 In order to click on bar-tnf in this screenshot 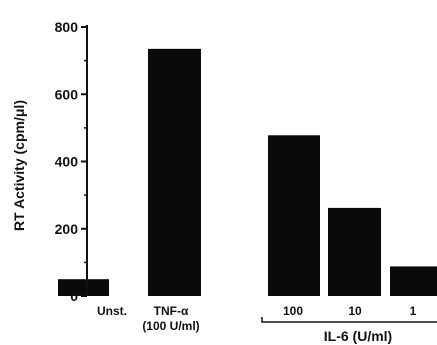, I will do `click(174, 172)`.